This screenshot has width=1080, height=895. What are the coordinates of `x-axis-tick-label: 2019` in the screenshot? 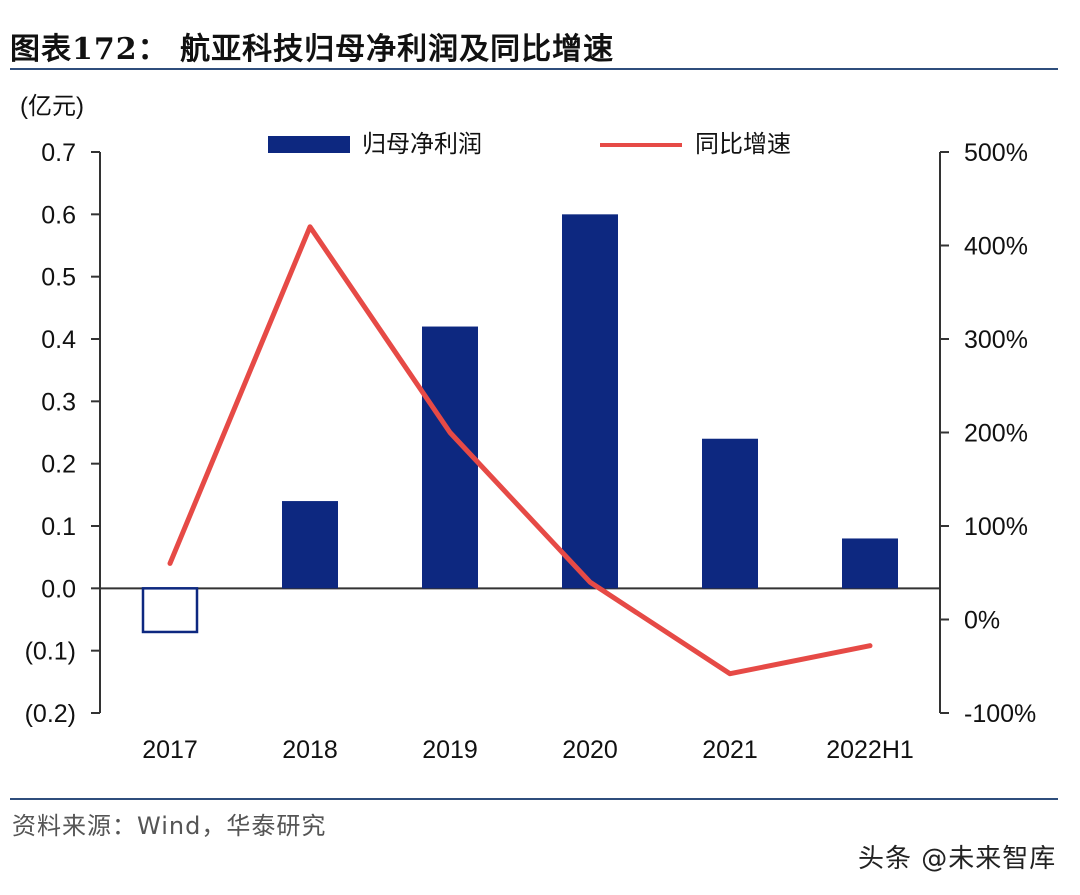 It's located at (450, 750).